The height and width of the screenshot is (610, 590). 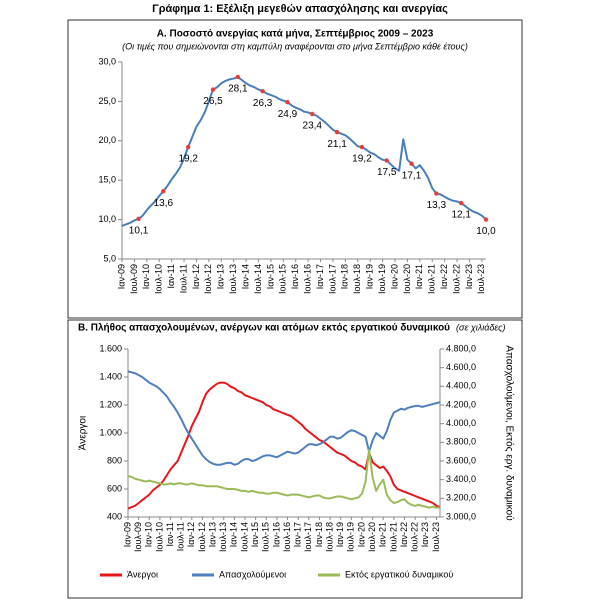 I want to click on x-tick-label: Ιουλ-13, so click(x=223, y=537).